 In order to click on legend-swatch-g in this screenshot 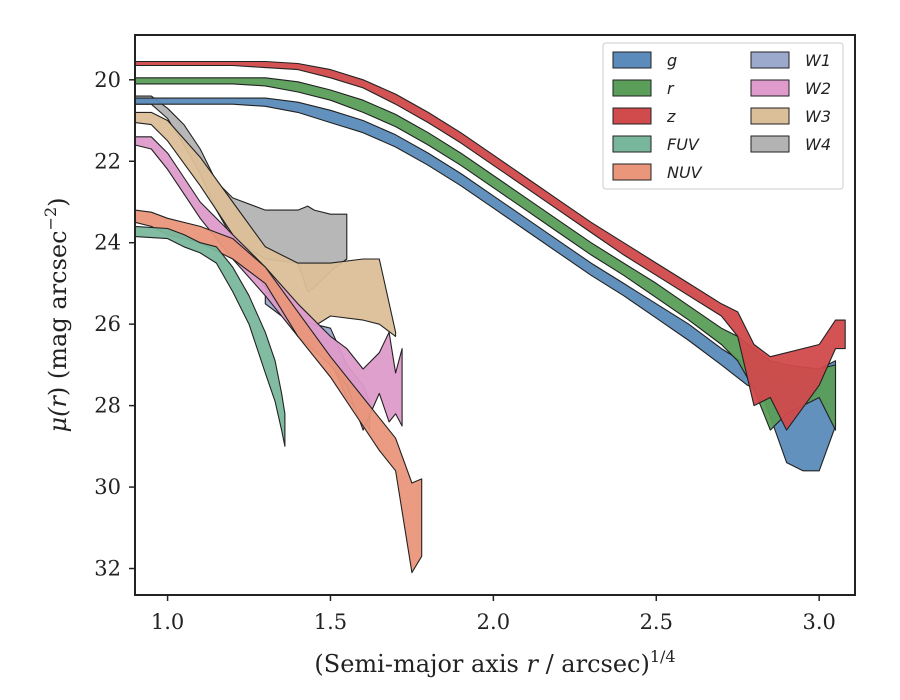, I will do `click(632, 60)`.